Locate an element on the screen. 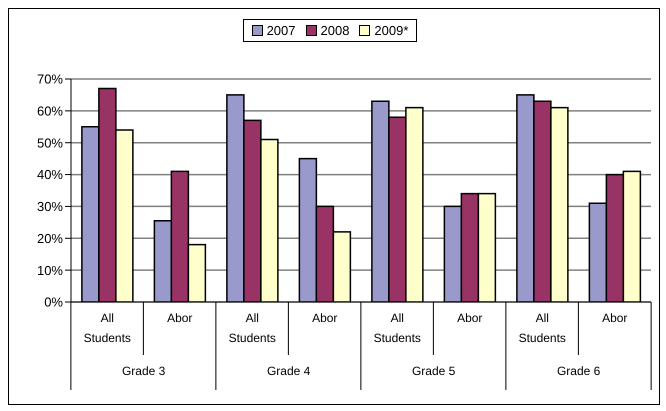 The image size is (666, 411). y-tick-label: 10% is located at coordinates (50, 270).